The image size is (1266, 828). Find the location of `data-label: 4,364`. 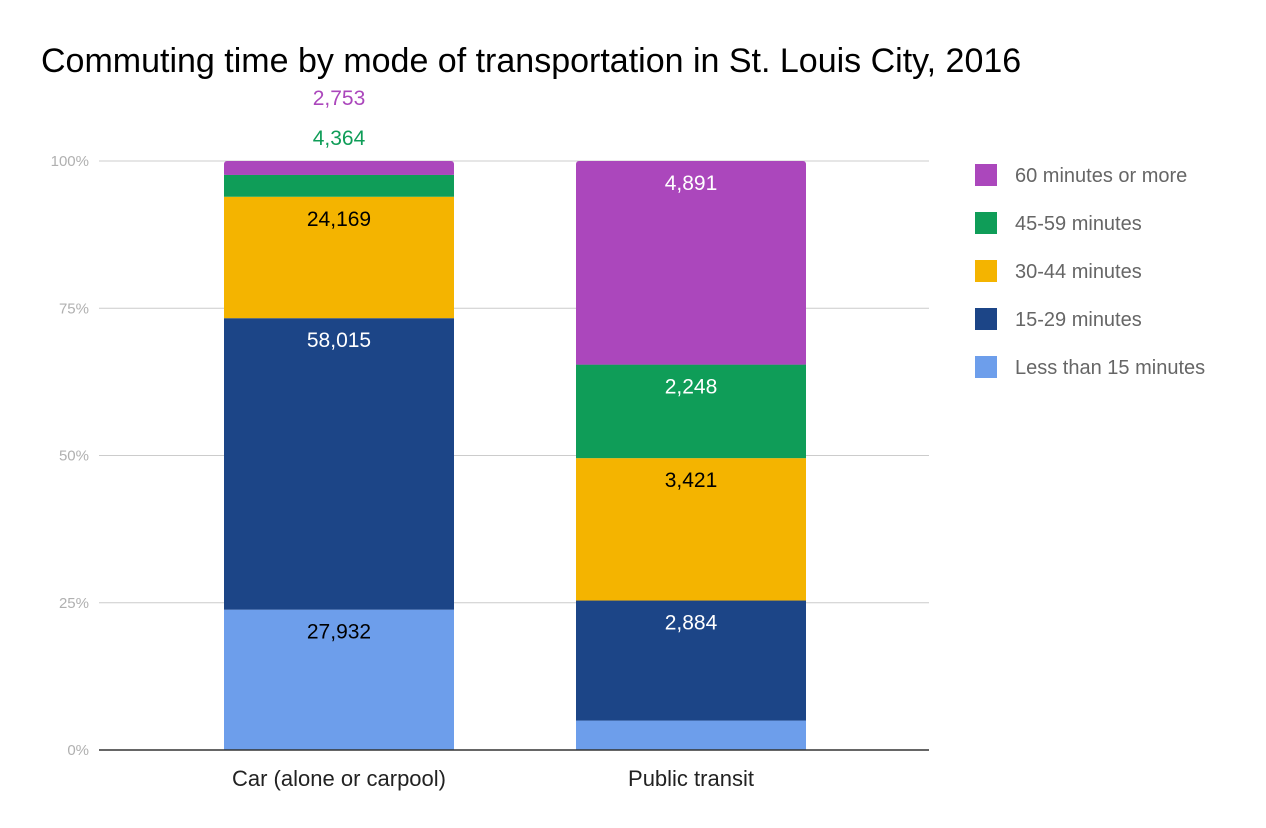

data-label: 4,364 is located at coordinates (339, 138).